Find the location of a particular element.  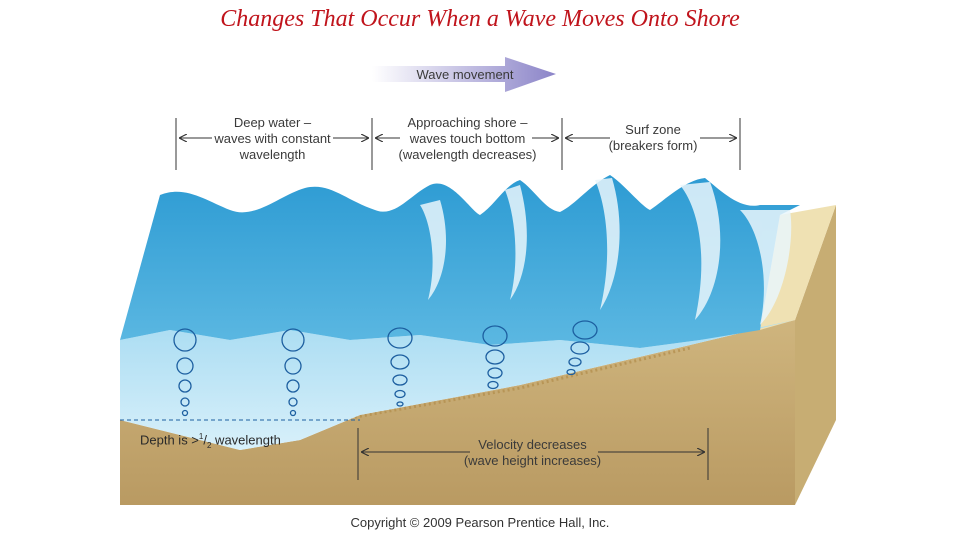

zone-dimension-lines is located at coordinates (458, 144).